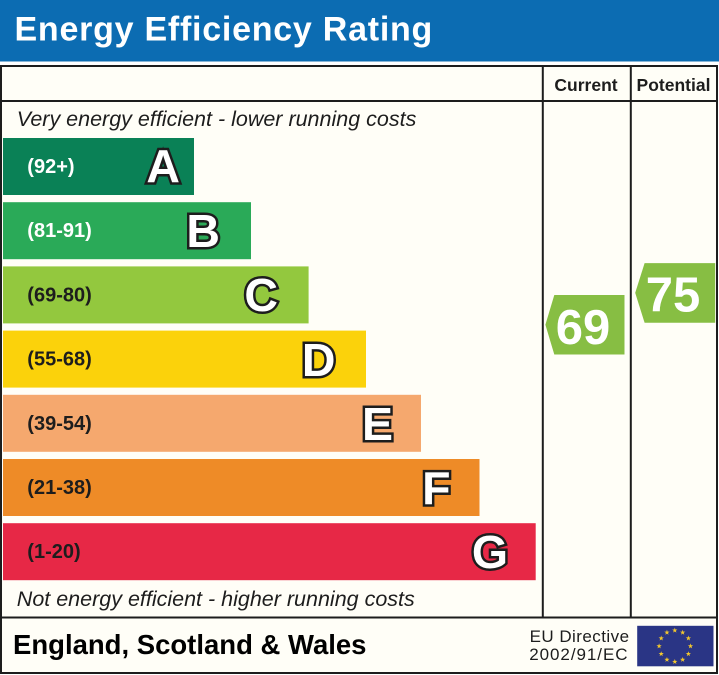 The width and height of the screenshot is (719, 675). I want to click on svg-text: (81-91), so click(59, 231).